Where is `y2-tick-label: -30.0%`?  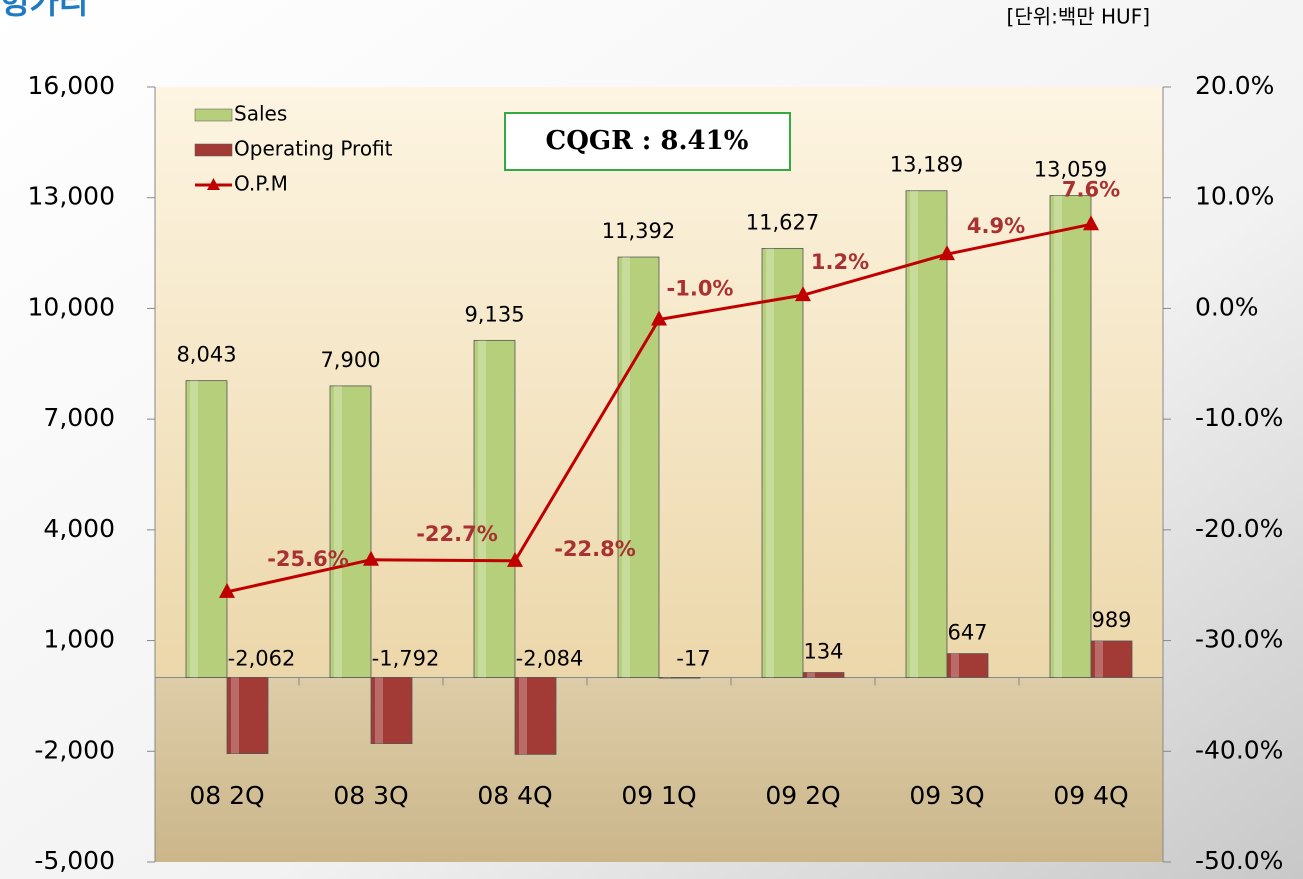
y2-tick-label: -30.0% is located at coordinates (1239, 639).